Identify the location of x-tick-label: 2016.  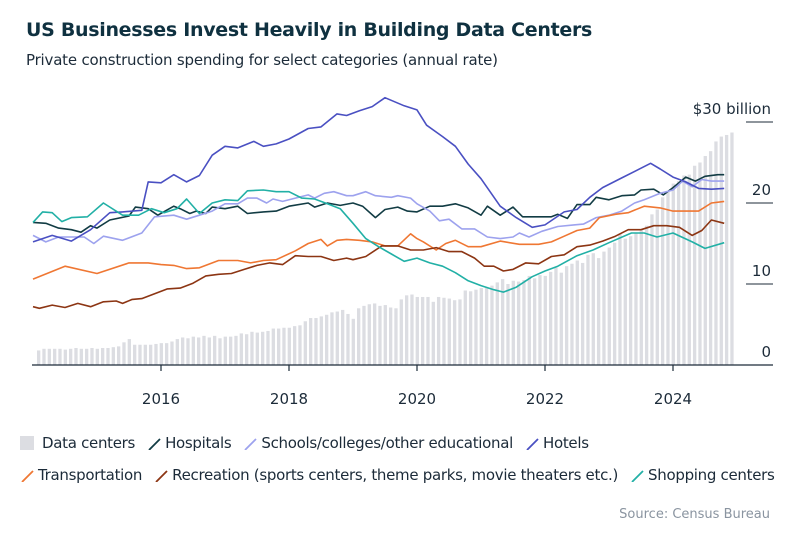
(161, 399).